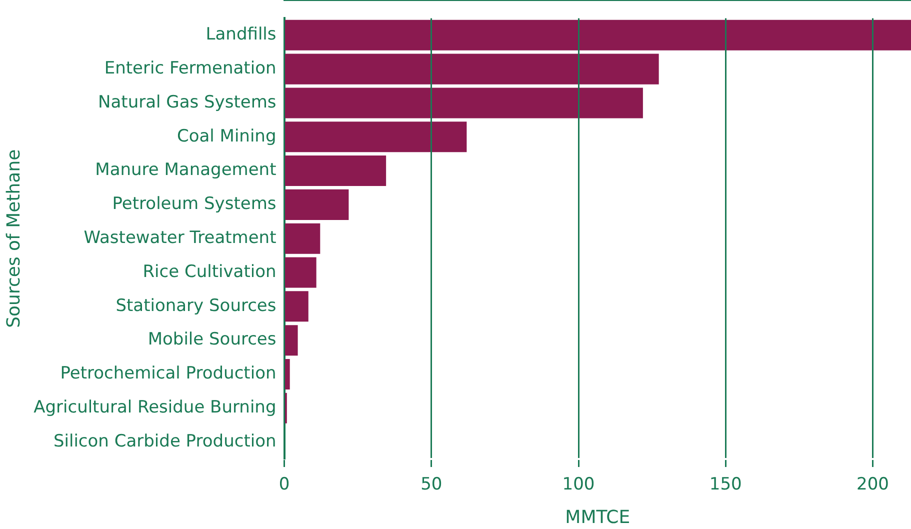 Image resolution: width=911 pixels, height=529 pixels. I want to click on y-tick-label: Stationary Sources, so click(196, 306).